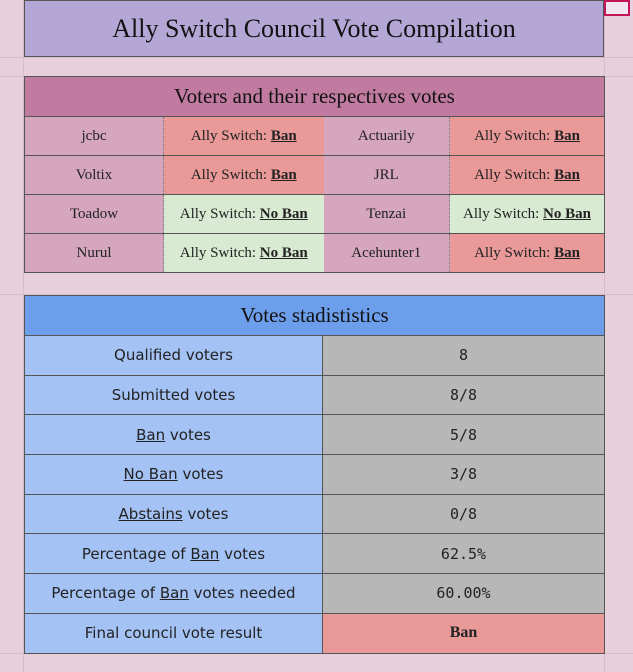 This screenshot has width=633, height=672. Describe the element at coordinates (463, 554) in the screenshot. I see `ban-percentage-value: 62.5%` at that location.